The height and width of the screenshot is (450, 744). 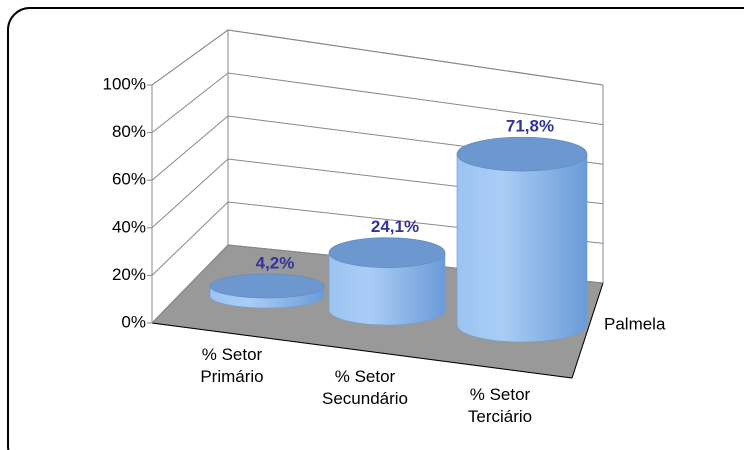 I want to click on y-tick-label: 100%, so click(x=124, y=83).